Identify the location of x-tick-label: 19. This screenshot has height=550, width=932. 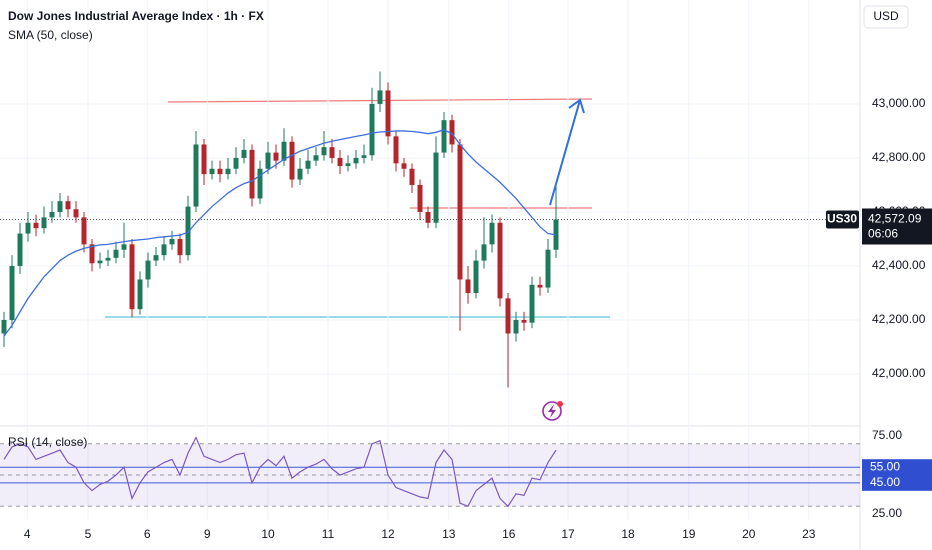
(689, 534).